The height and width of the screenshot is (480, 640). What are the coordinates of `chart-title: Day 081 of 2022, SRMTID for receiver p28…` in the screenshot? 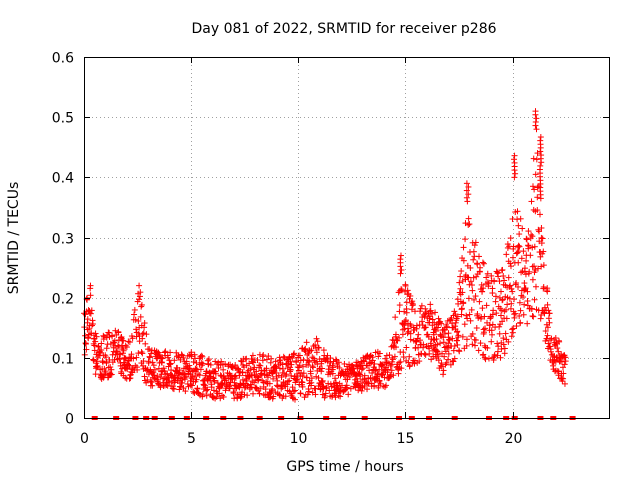 It's located at (343, 29).